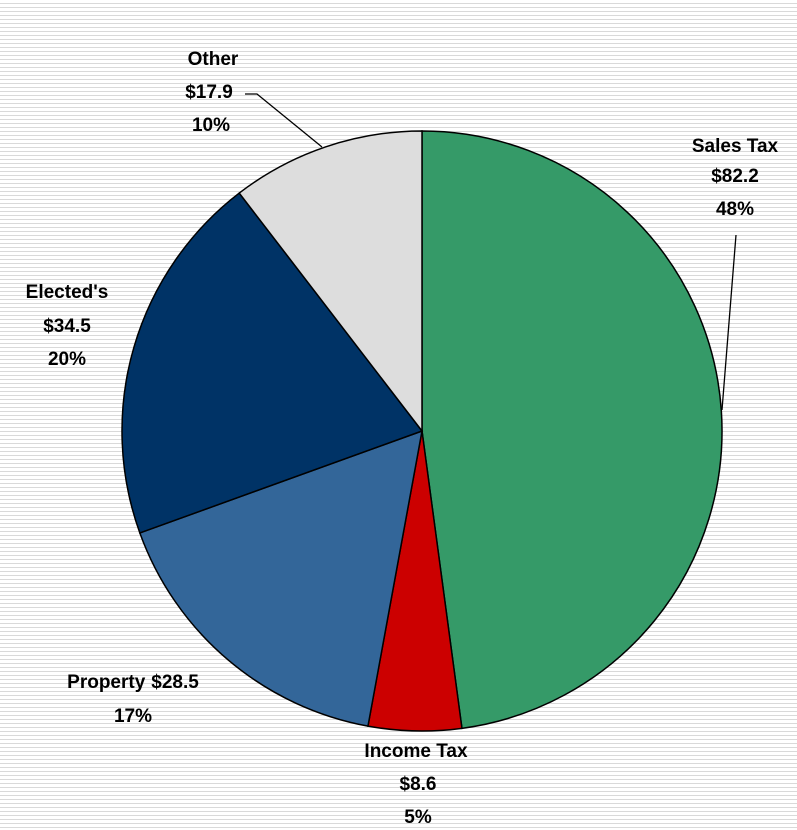 The width and height of the screenshot is (797, 830). Describe the element at coordinates (735, 146) in the screenshot. I see `sales-tax-name-label: Sales Tax` at that location.